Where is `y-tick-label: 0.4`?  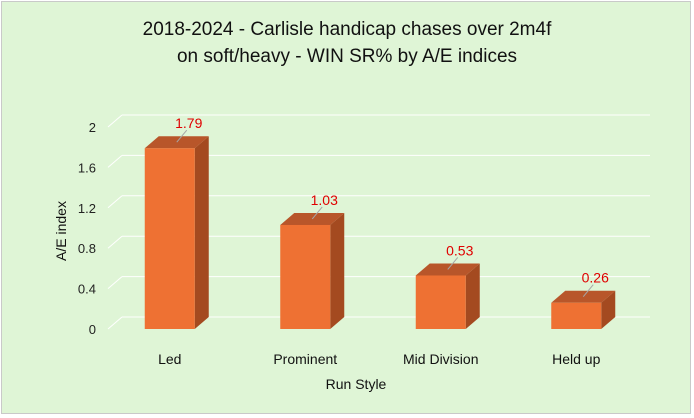
y-tick-label: 0.4 is located at coordinates (87, 289).